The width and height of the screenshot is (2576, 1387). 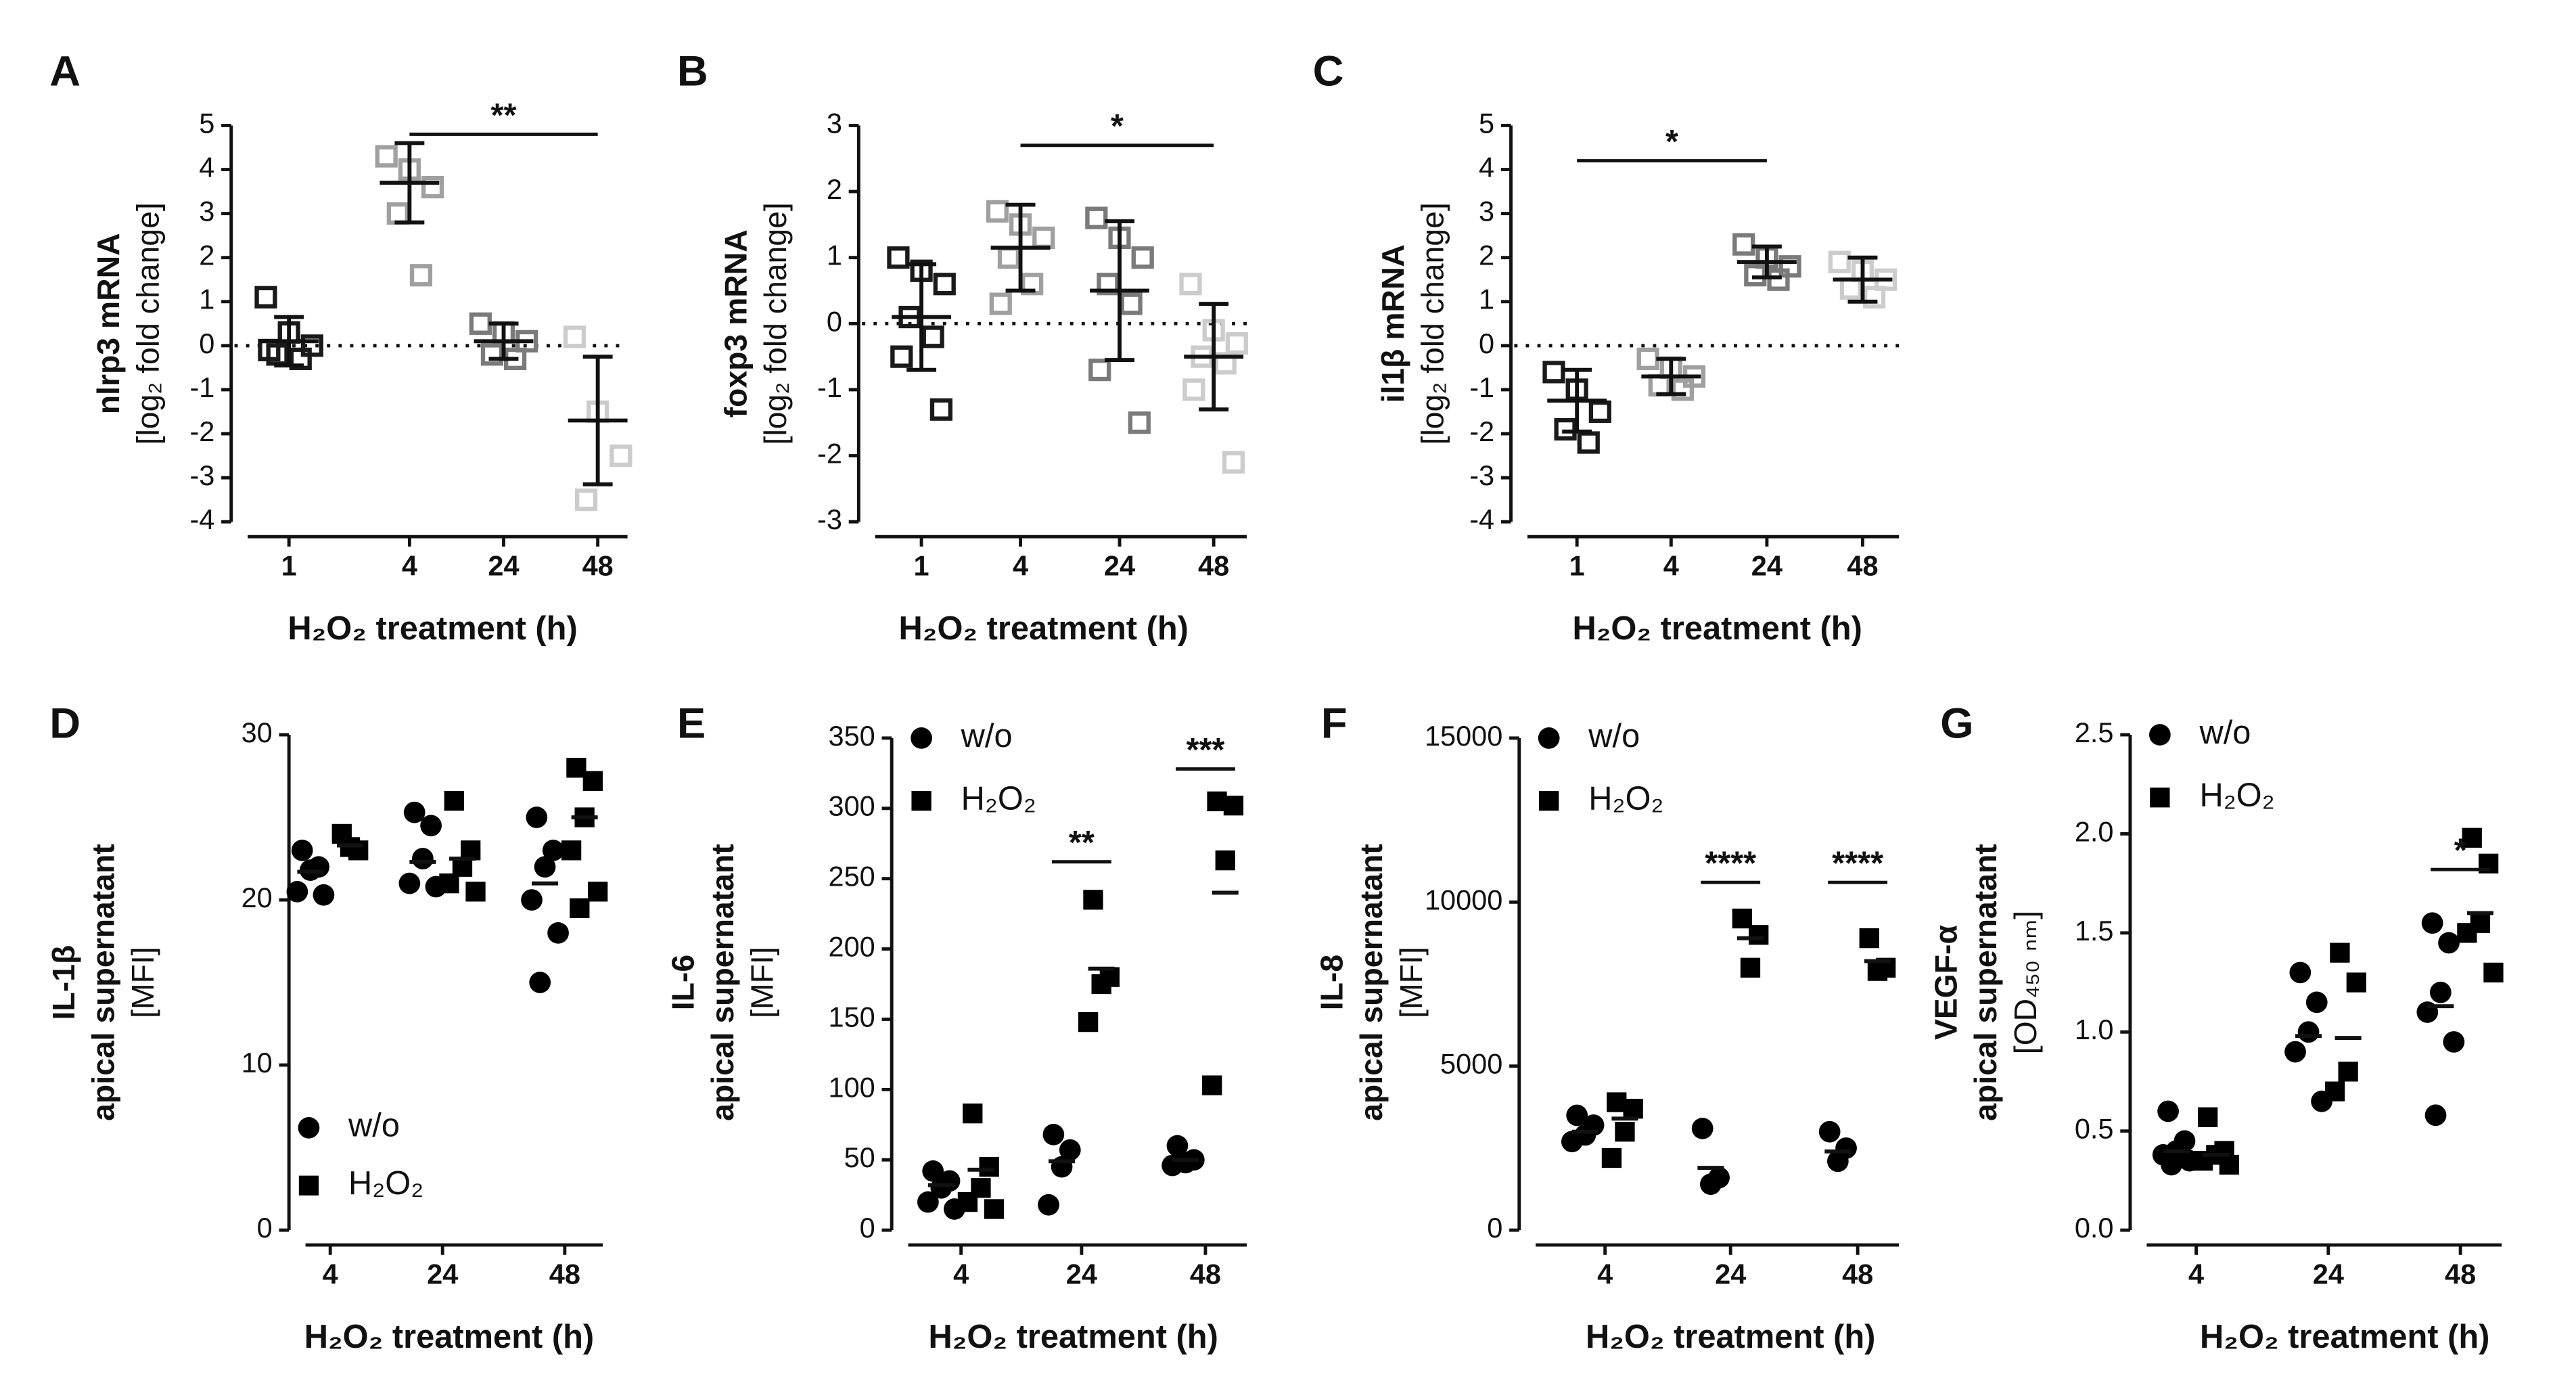 I want to click on significance-label: ****, so click(x=1857, y=864).